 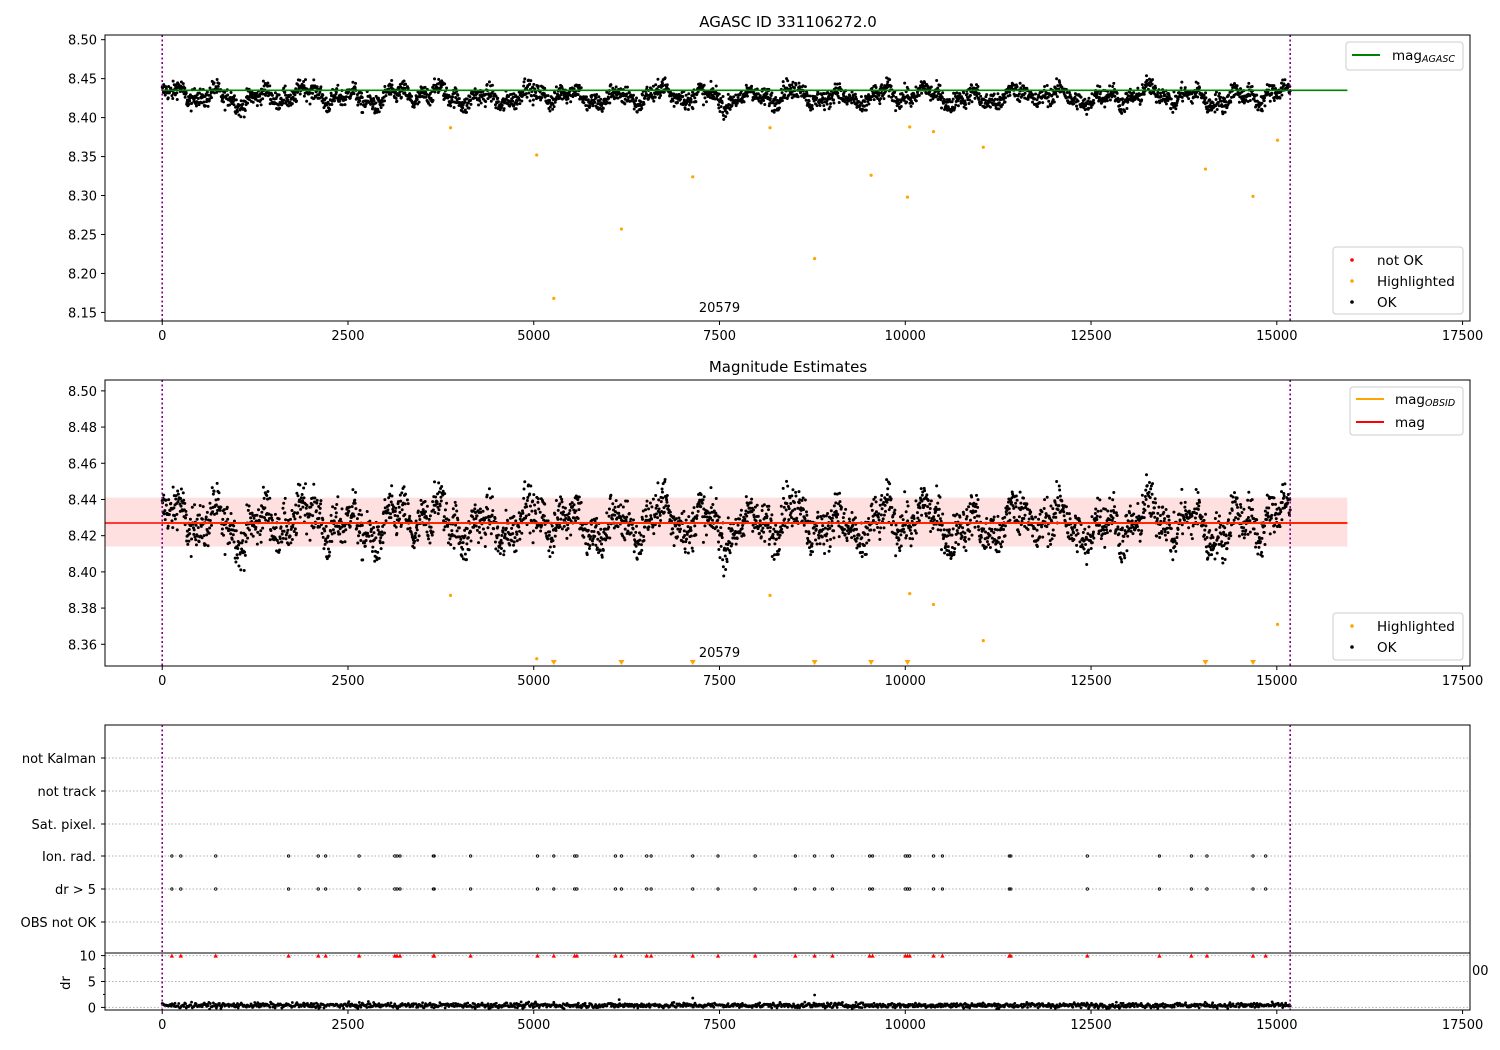 What do you see at coordinates (82, 274) in the screenshot?
I see `y-tick-label: 8.20` at bounding box center [82, 274].